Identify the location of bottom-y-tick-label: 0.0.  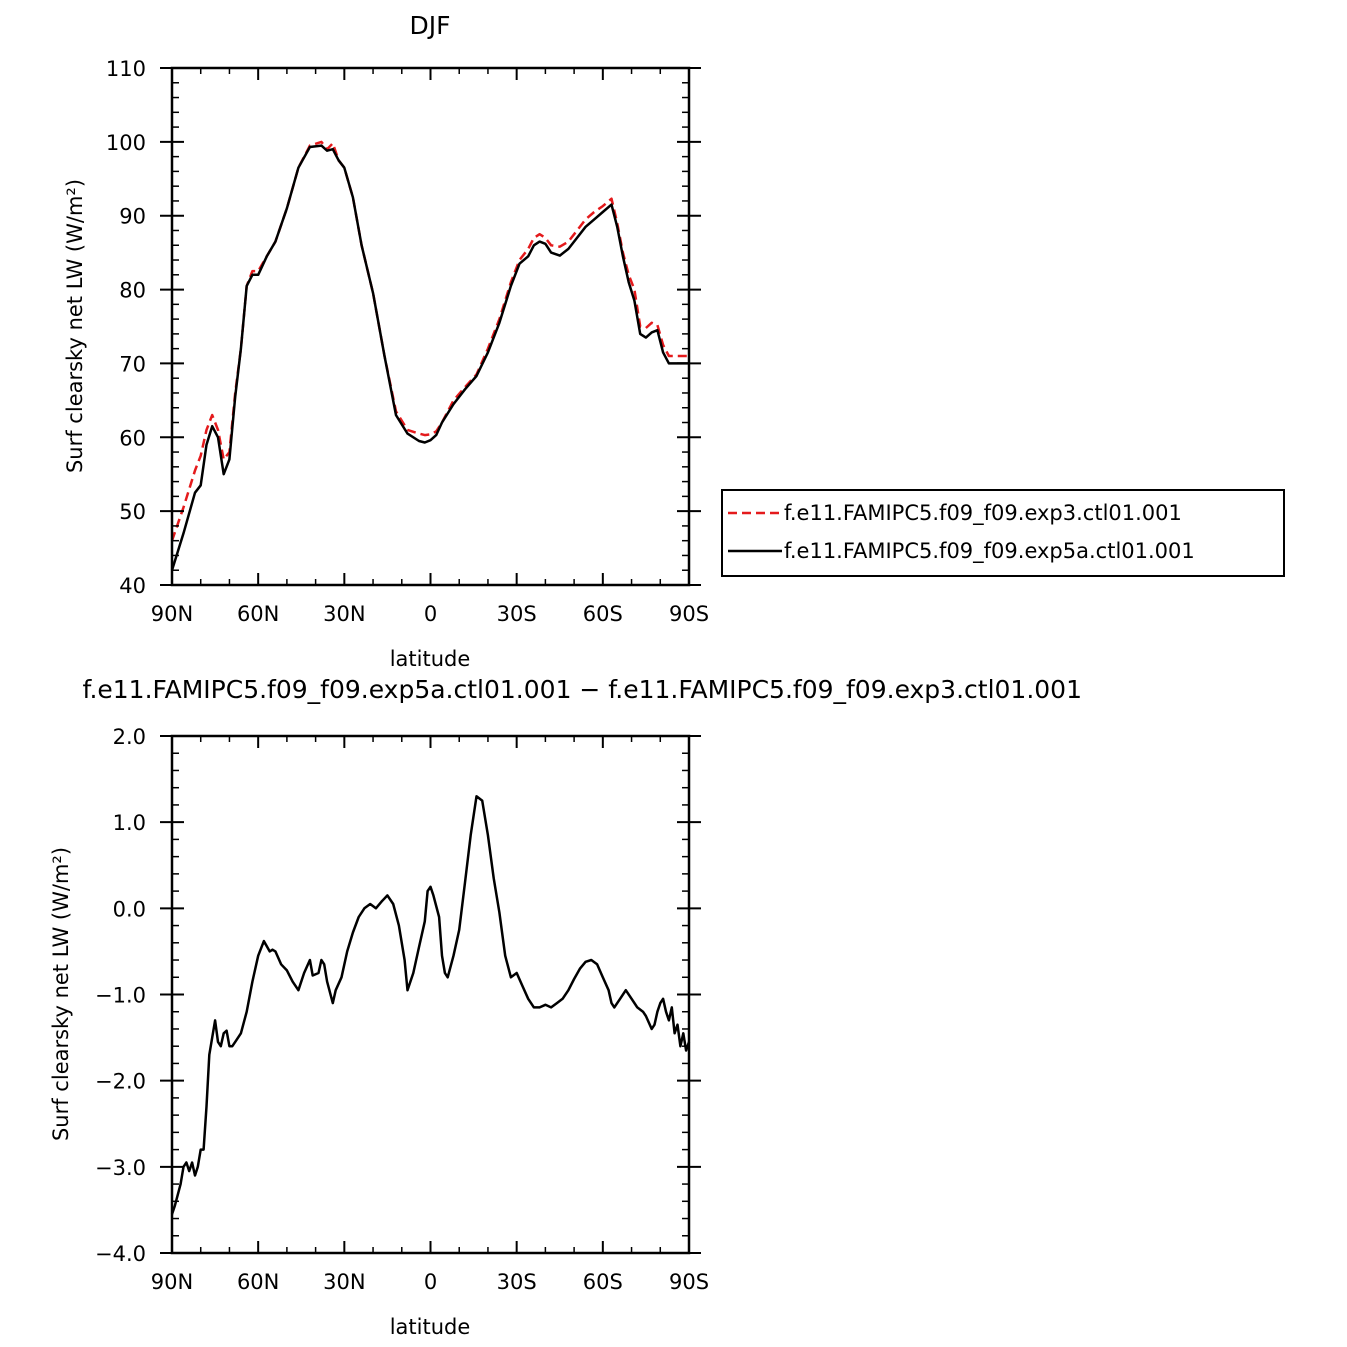
(129, 909).